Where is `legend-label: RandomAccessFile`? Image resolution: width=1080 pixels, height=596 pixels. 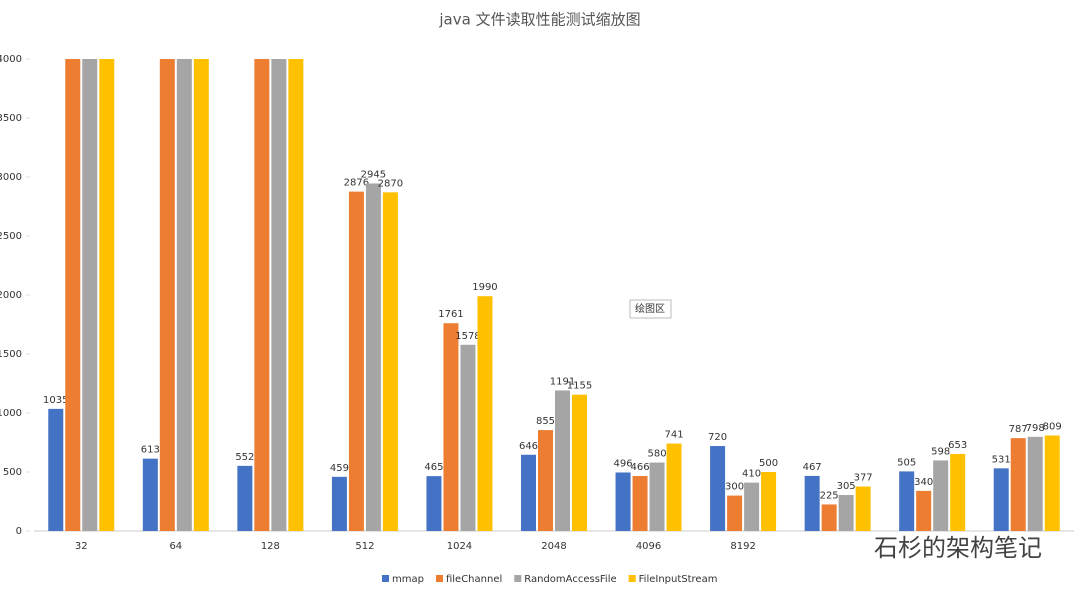 legend-label: RandomAccessFile is located at coordinates (570, 579).